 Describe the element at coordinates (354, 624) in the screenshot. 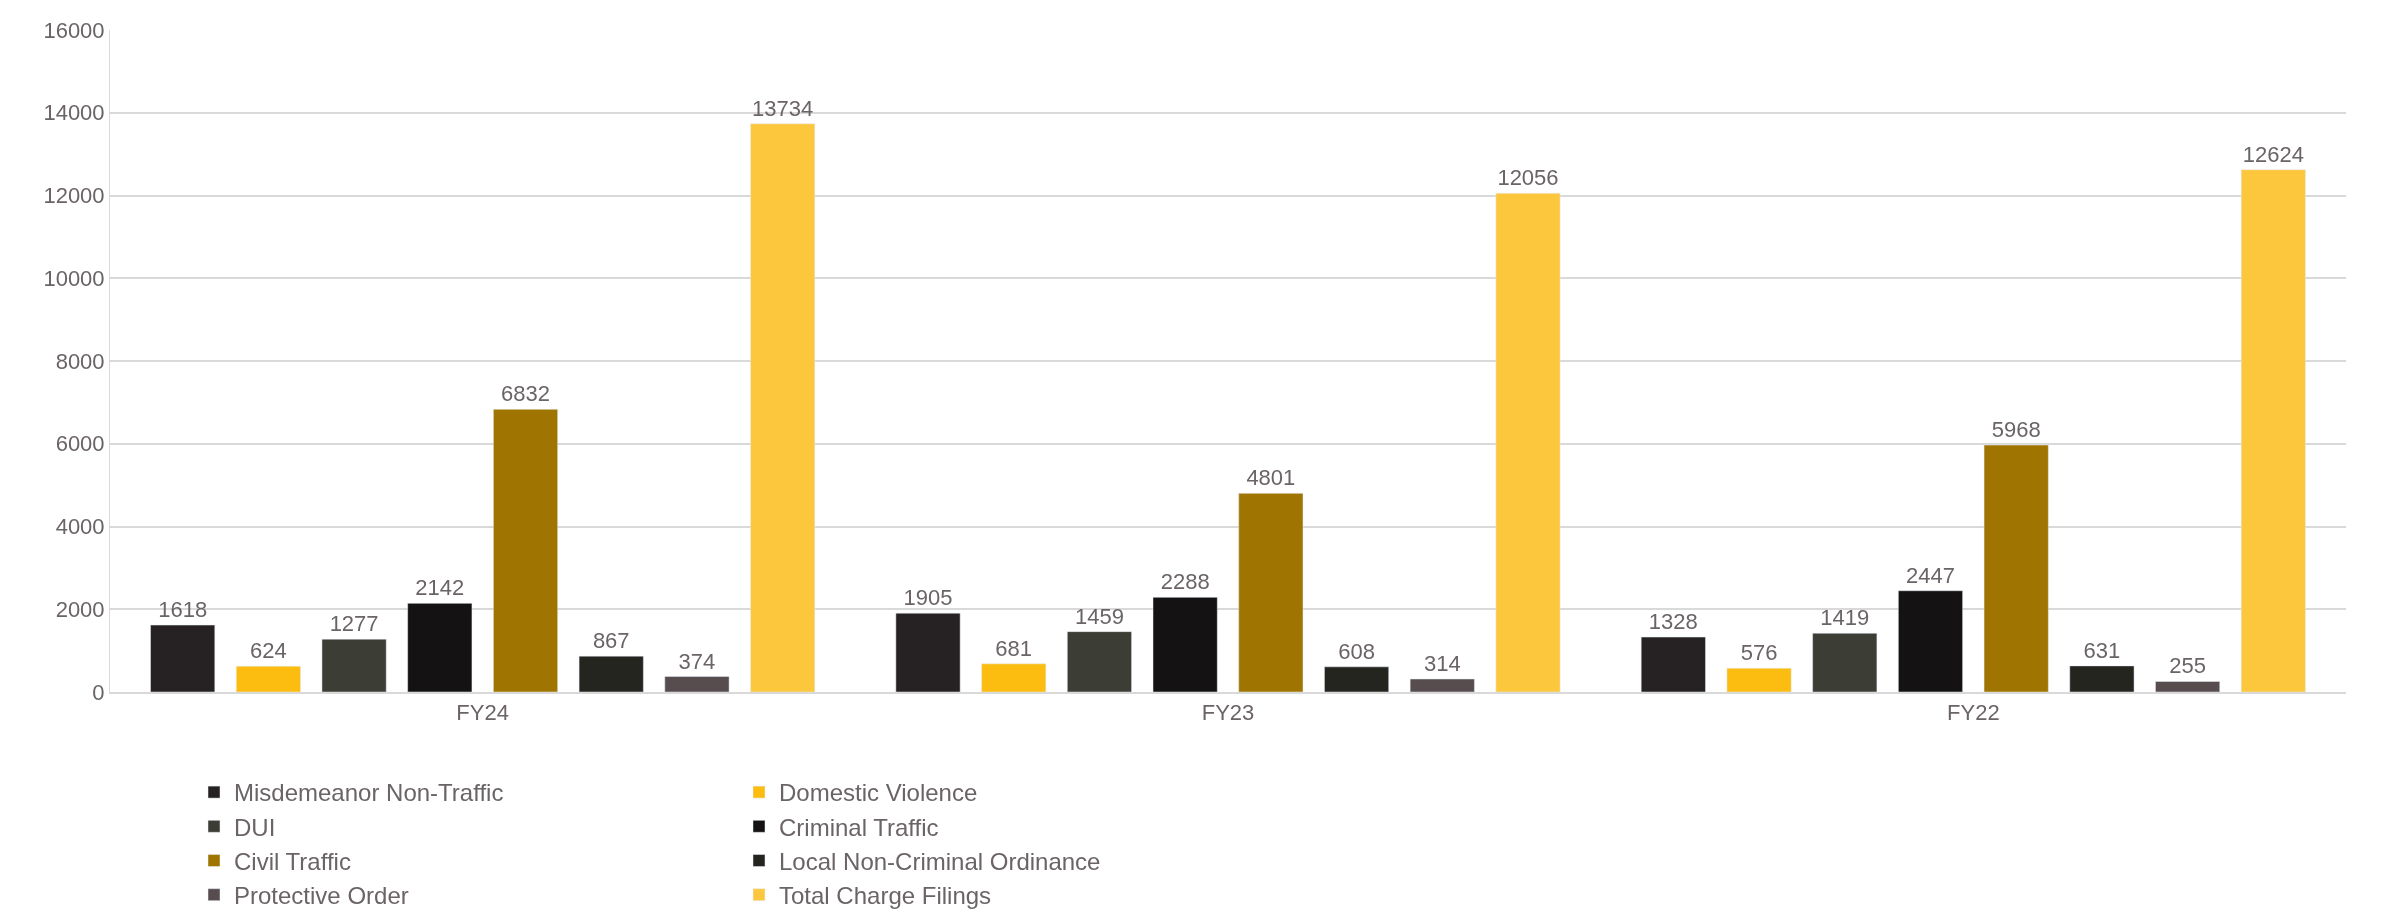

I see `data-label: 1277` at that location.